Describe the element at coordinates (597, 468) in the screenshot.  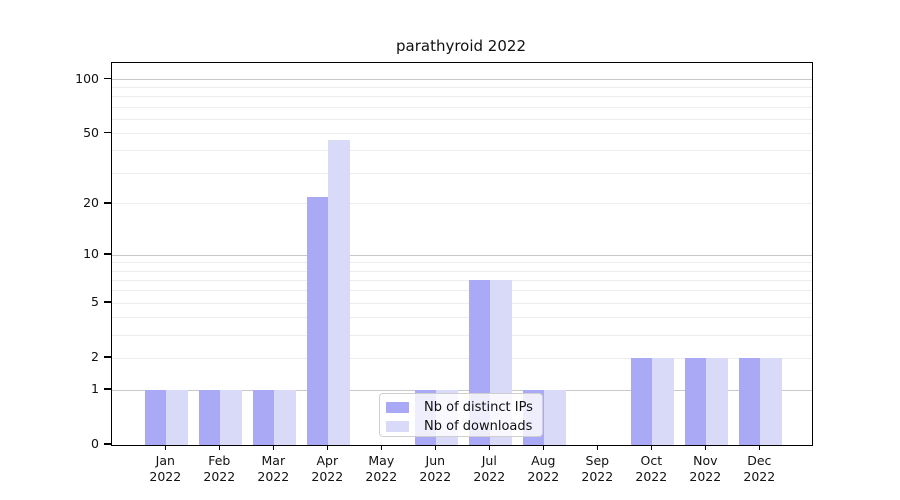
I see `x-axis-label: Sep 2022` at that location.